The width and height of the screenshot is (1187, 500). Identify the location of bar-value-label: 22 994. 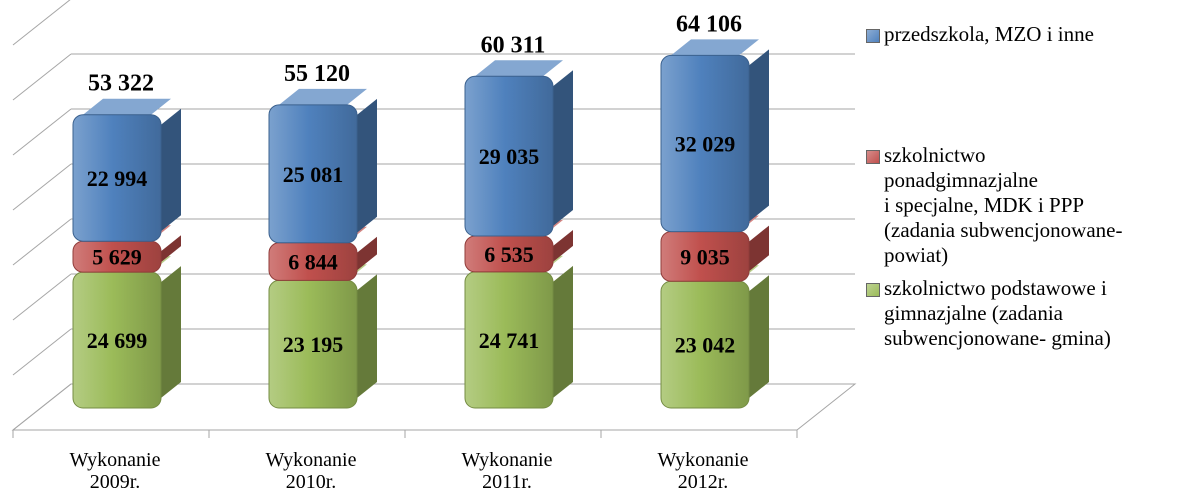
(117, 178).